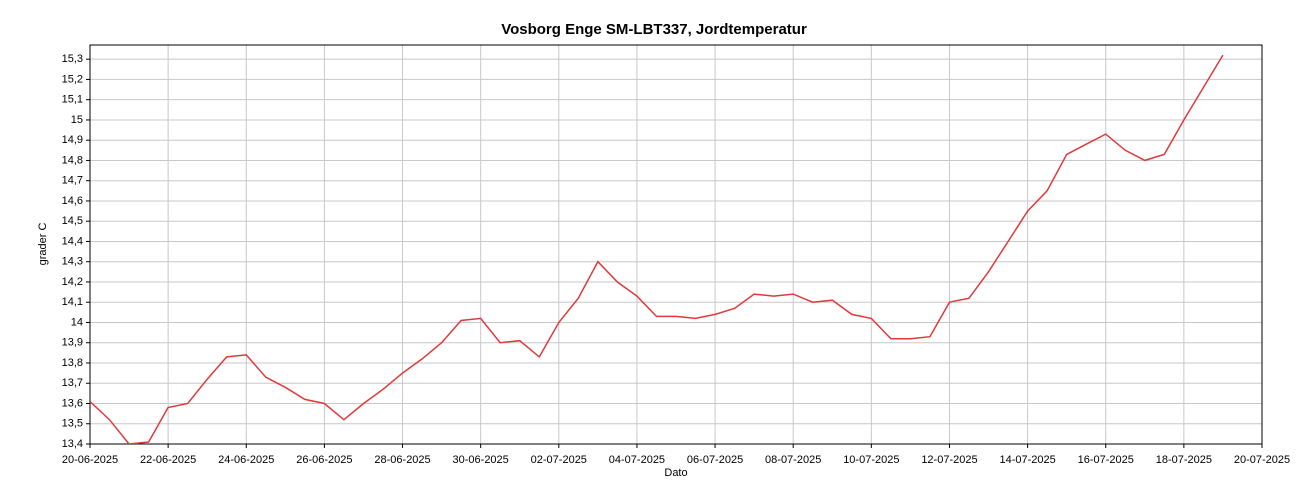  What do you see at coordinates (1262, 460) in the screenshot?
I see `x-tick-label: 20-07-2025` at bounding box center [1262, 460].